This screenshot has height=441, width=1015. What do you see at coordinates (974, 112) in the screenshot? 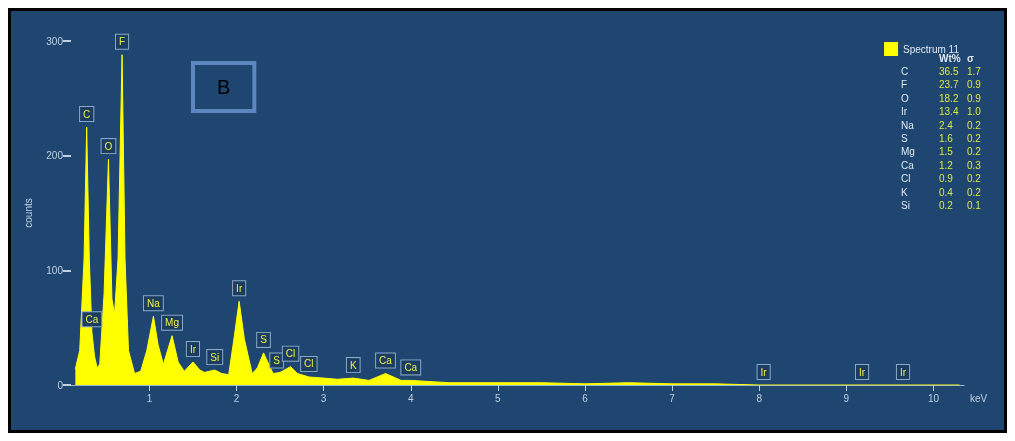
I see `text: 1.0` at bounding box center [974, 112].